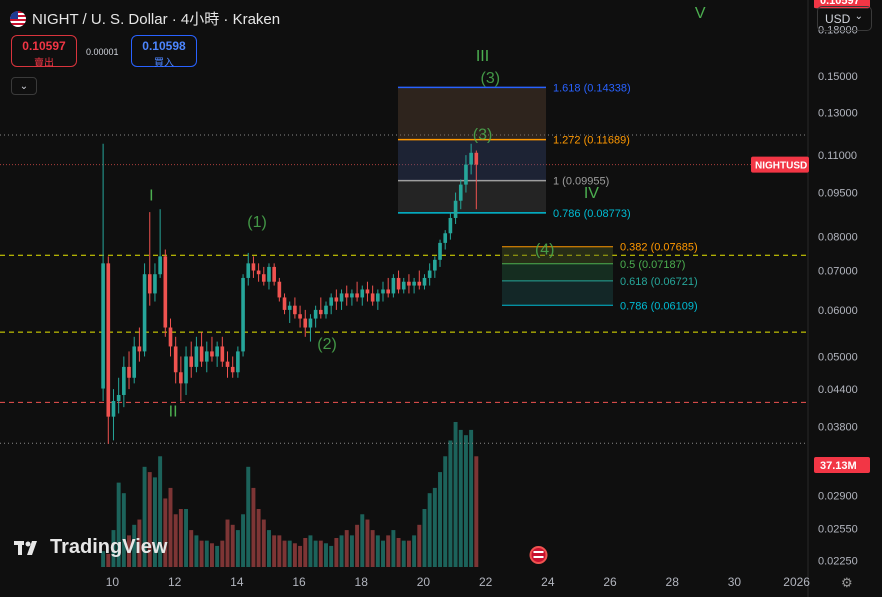  I want to click on us-flag-icon, so click(18, 18).